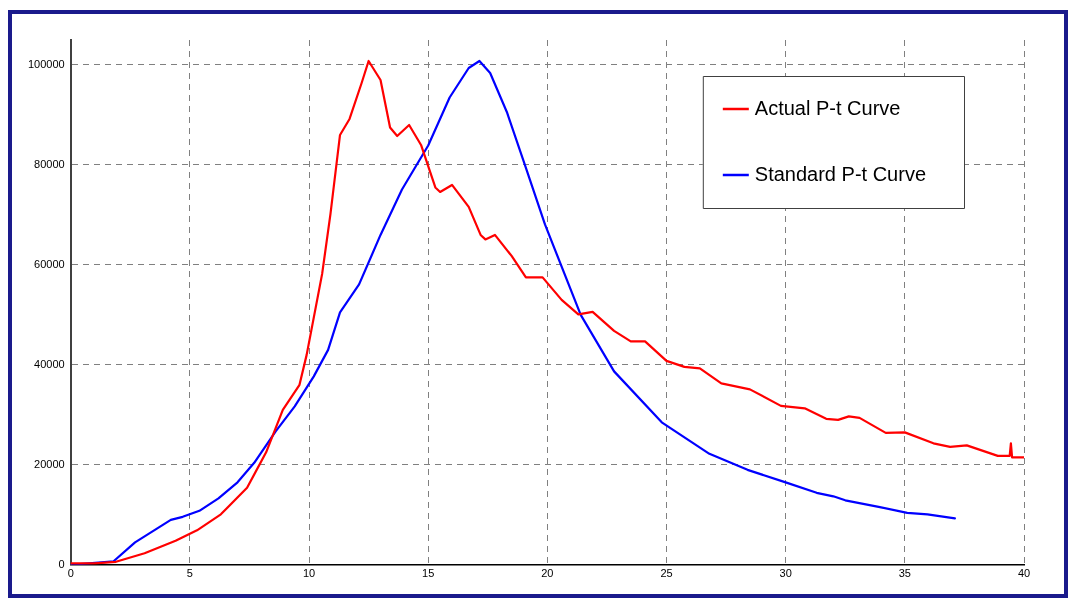  Describe the element at coordinates (547, 573) in the screenshot. I see `x-tick-label: 20` at that location.